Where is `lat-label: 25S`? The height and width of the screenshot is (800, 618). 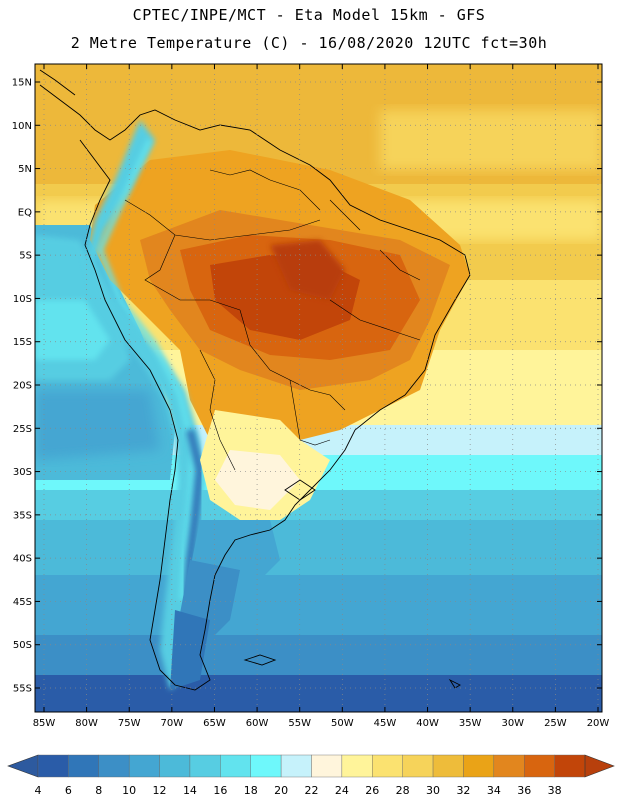
lat-label: 25S is located at coordinates (22, 429).